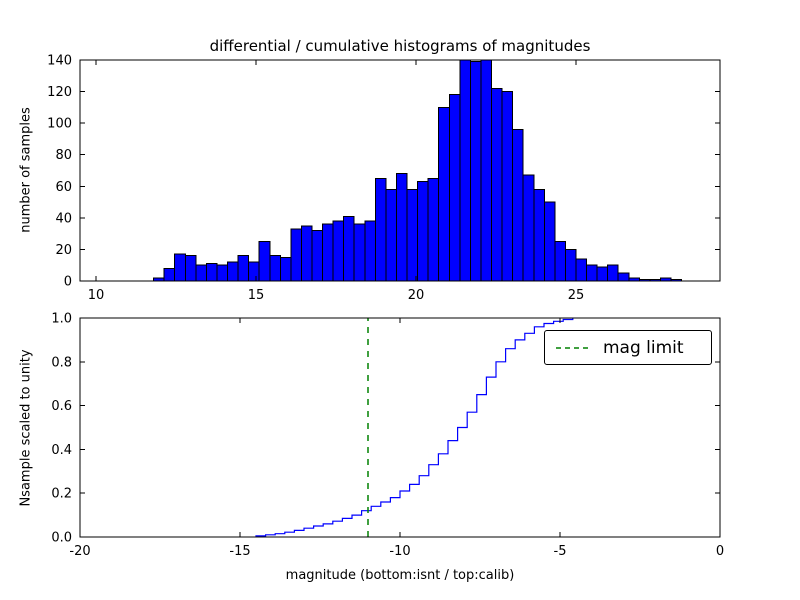  I want to click on legend-dash-icon, so click(574, 347).